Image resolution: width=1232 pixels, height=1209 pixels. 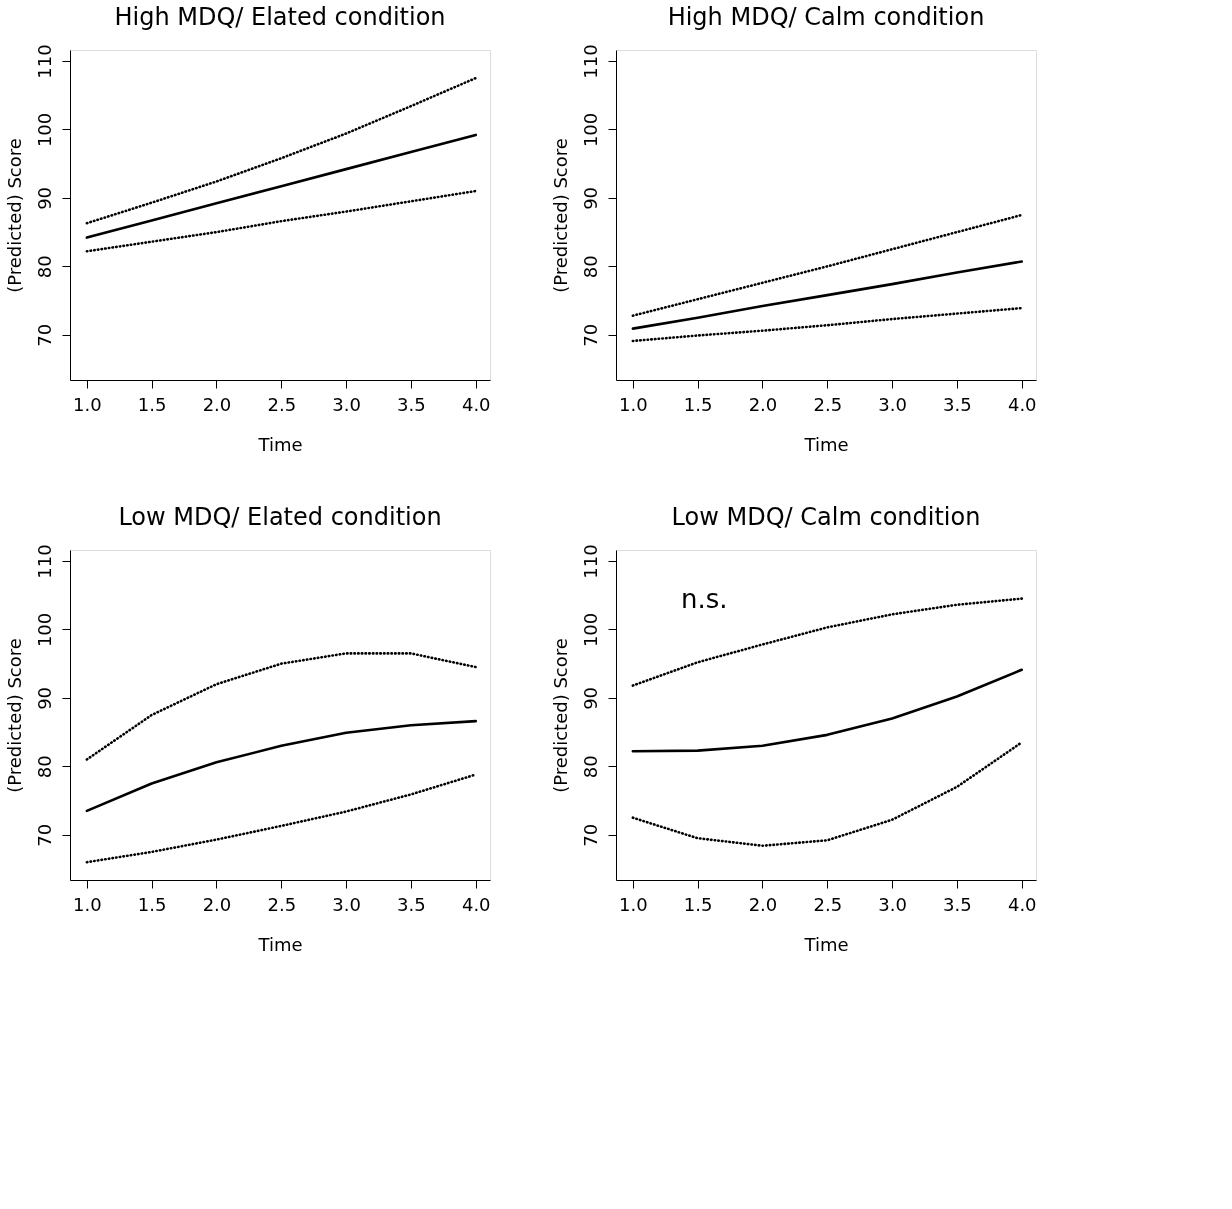 I want to click on chart-title: High MDQ/ Elated condition, so click(x=280, y=16).